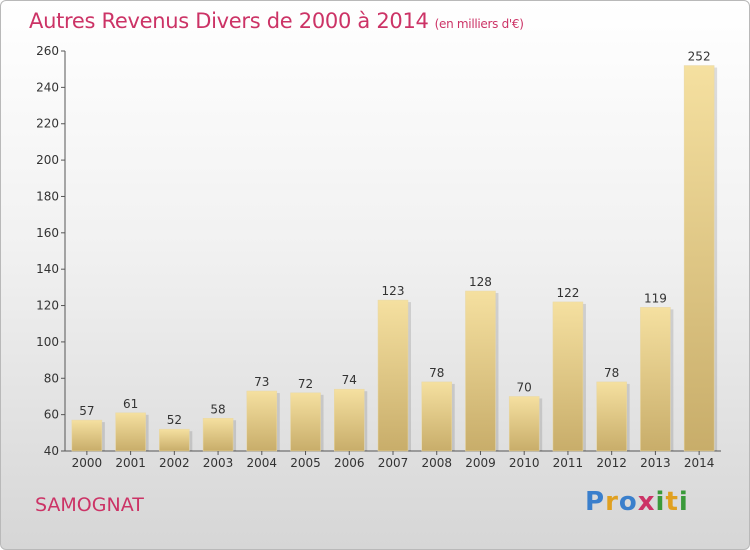 The height and width of the screenshot is (550, 750). I want to click on proxiti-logo: Proxiti, so click(637, 502).